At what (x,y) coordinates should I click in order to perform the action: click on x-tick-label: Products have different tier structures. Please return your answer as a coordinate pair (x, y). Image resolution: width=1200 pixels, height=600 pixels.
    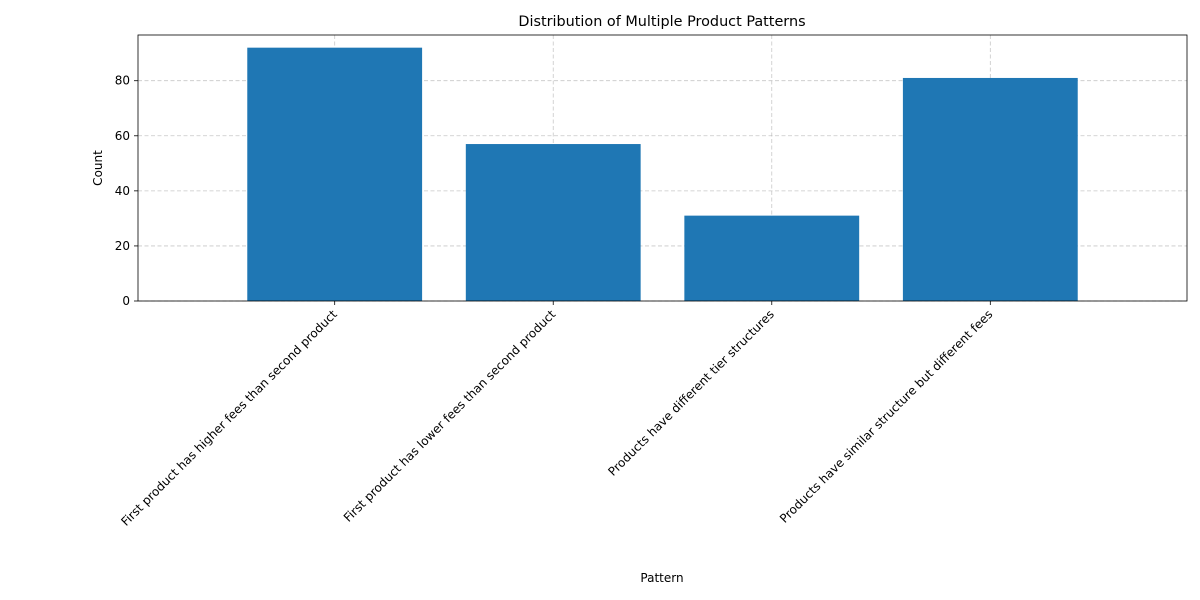
    Looking at the image, I should click on (691, 393).